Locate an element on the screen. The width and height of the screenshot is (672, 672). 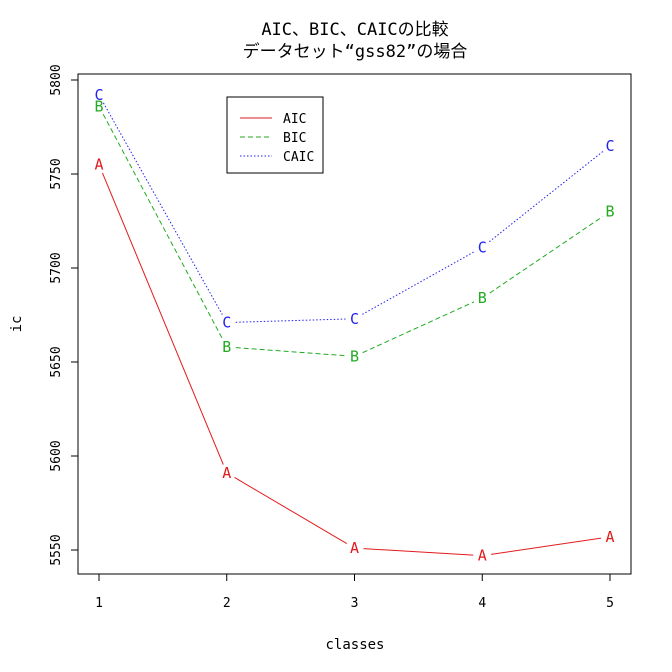
x-tick-label: 5 is located at coordinates (610, 603).